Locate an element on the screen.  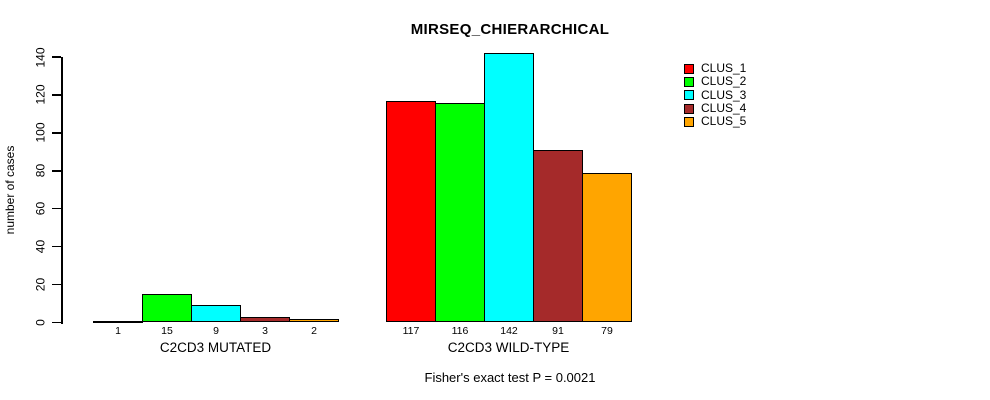
y-tick-label: 100 is located at coordinates (40, 132).